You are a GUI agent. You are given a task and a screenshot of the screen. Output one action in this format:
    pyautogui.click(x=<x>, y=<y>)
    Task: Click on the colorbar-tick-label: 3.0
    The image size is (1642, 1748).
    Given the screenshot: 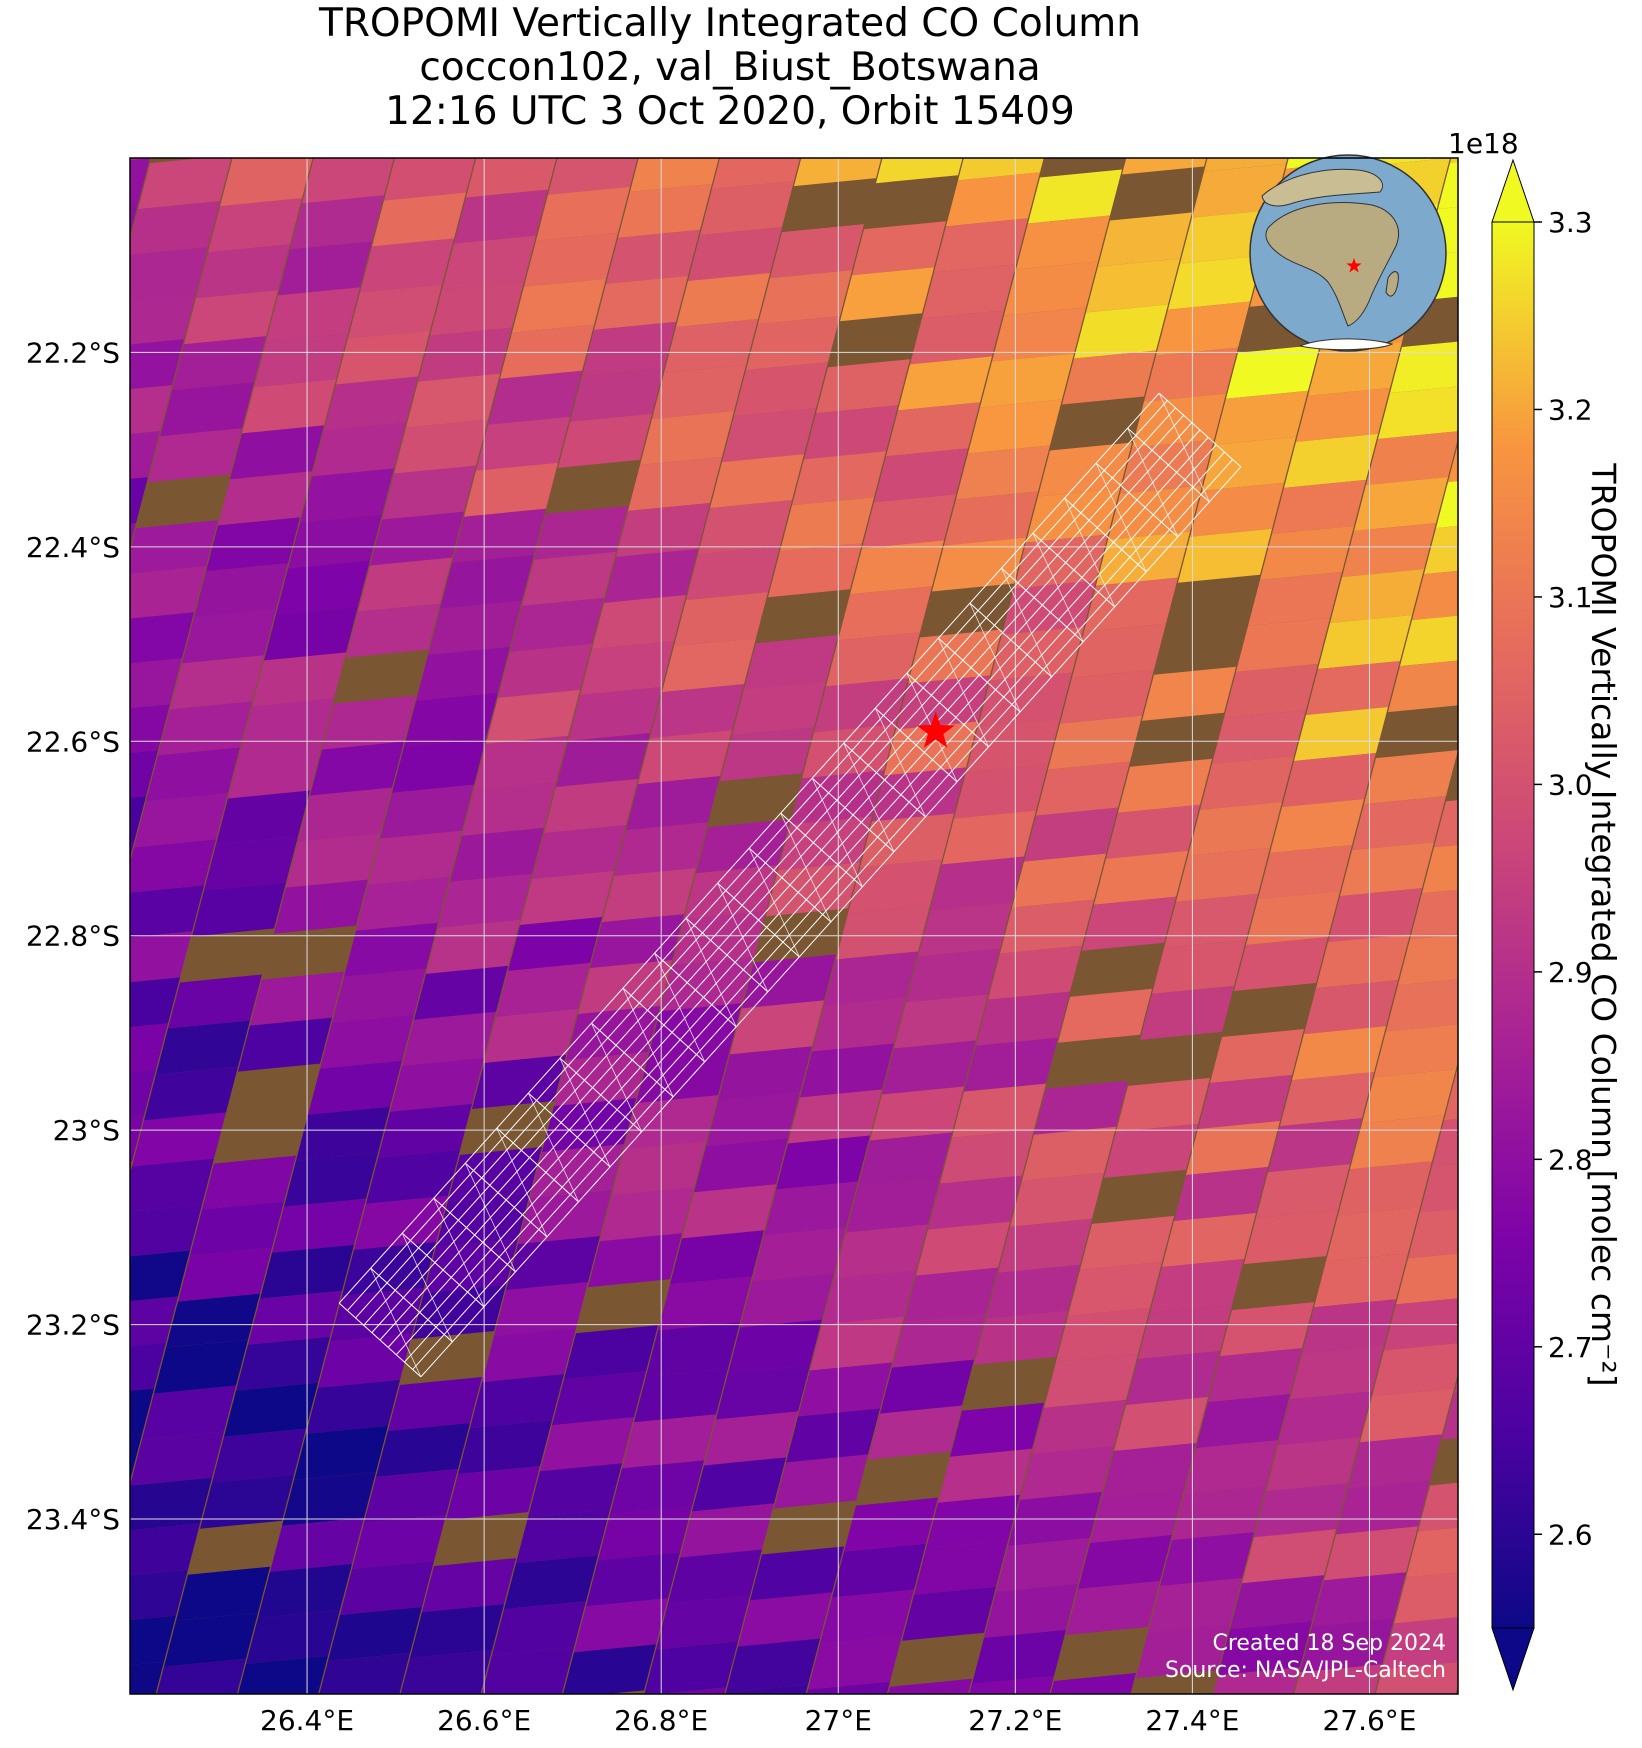 What is the action you would take?
    pyautogui.click(x=1570, y=784)
    